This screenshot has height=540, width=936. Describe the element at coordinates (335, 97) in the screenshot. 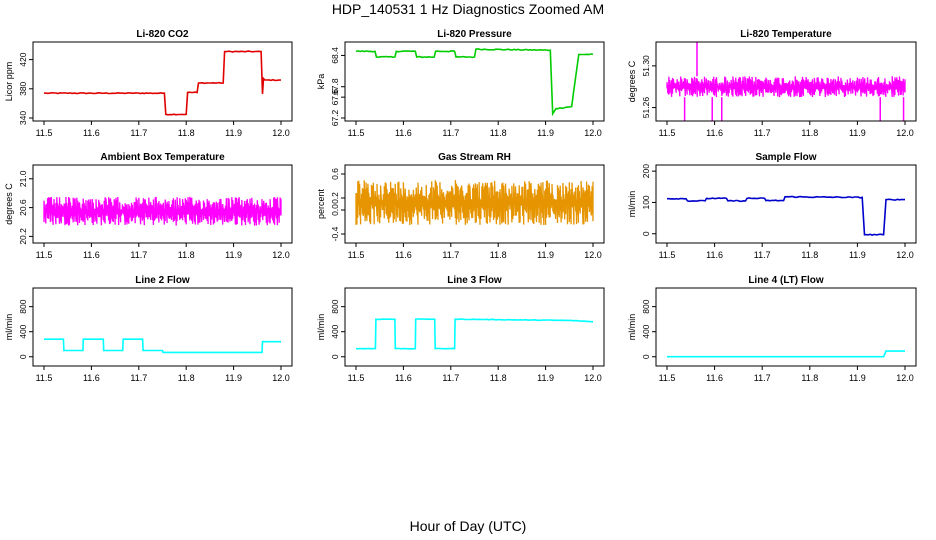

I see `y-tick-label: 67.6` at that location.